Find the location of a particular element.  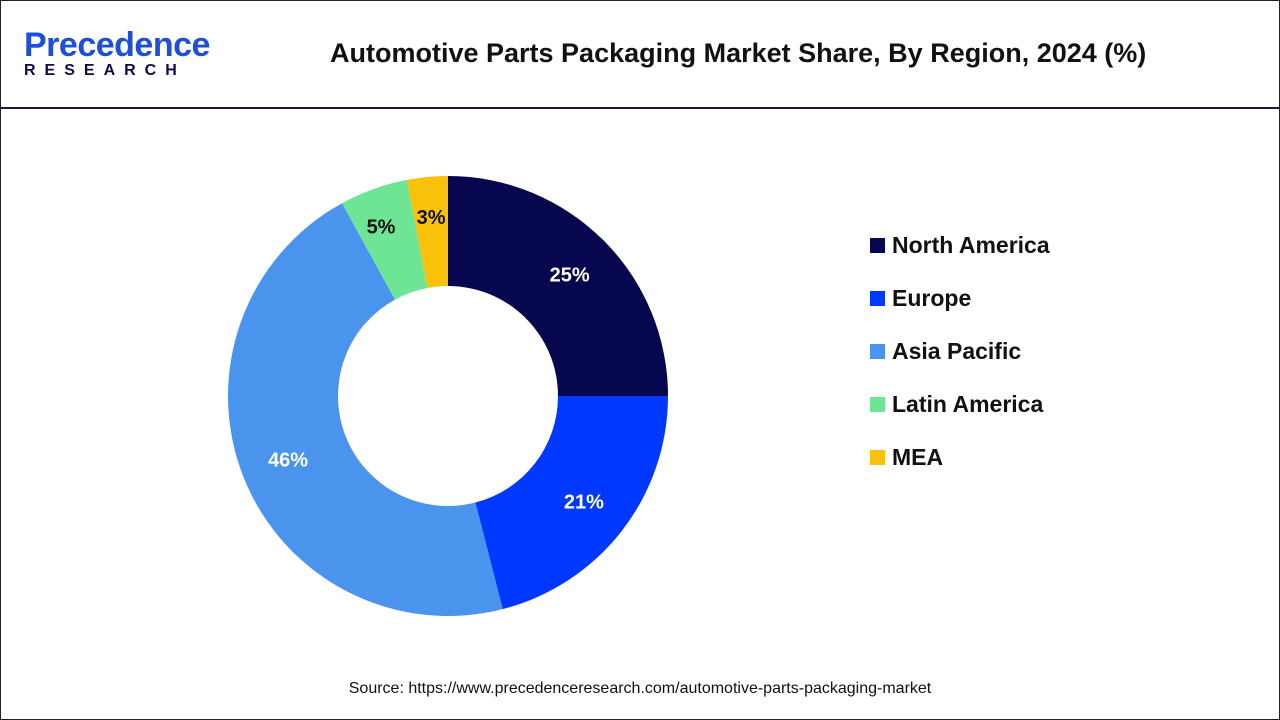

data-label: 21% is located at coordinates (584, 502).